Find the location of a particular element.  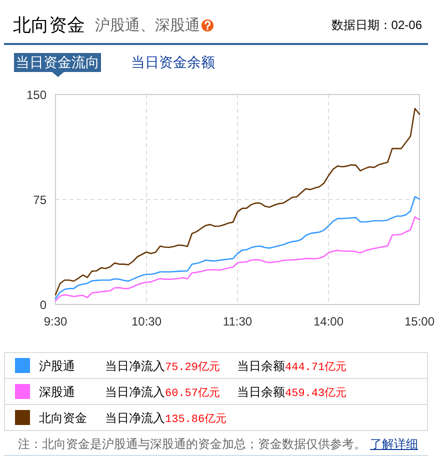

tab-active: 当日资金流向 is located at coordinates (57, 62).